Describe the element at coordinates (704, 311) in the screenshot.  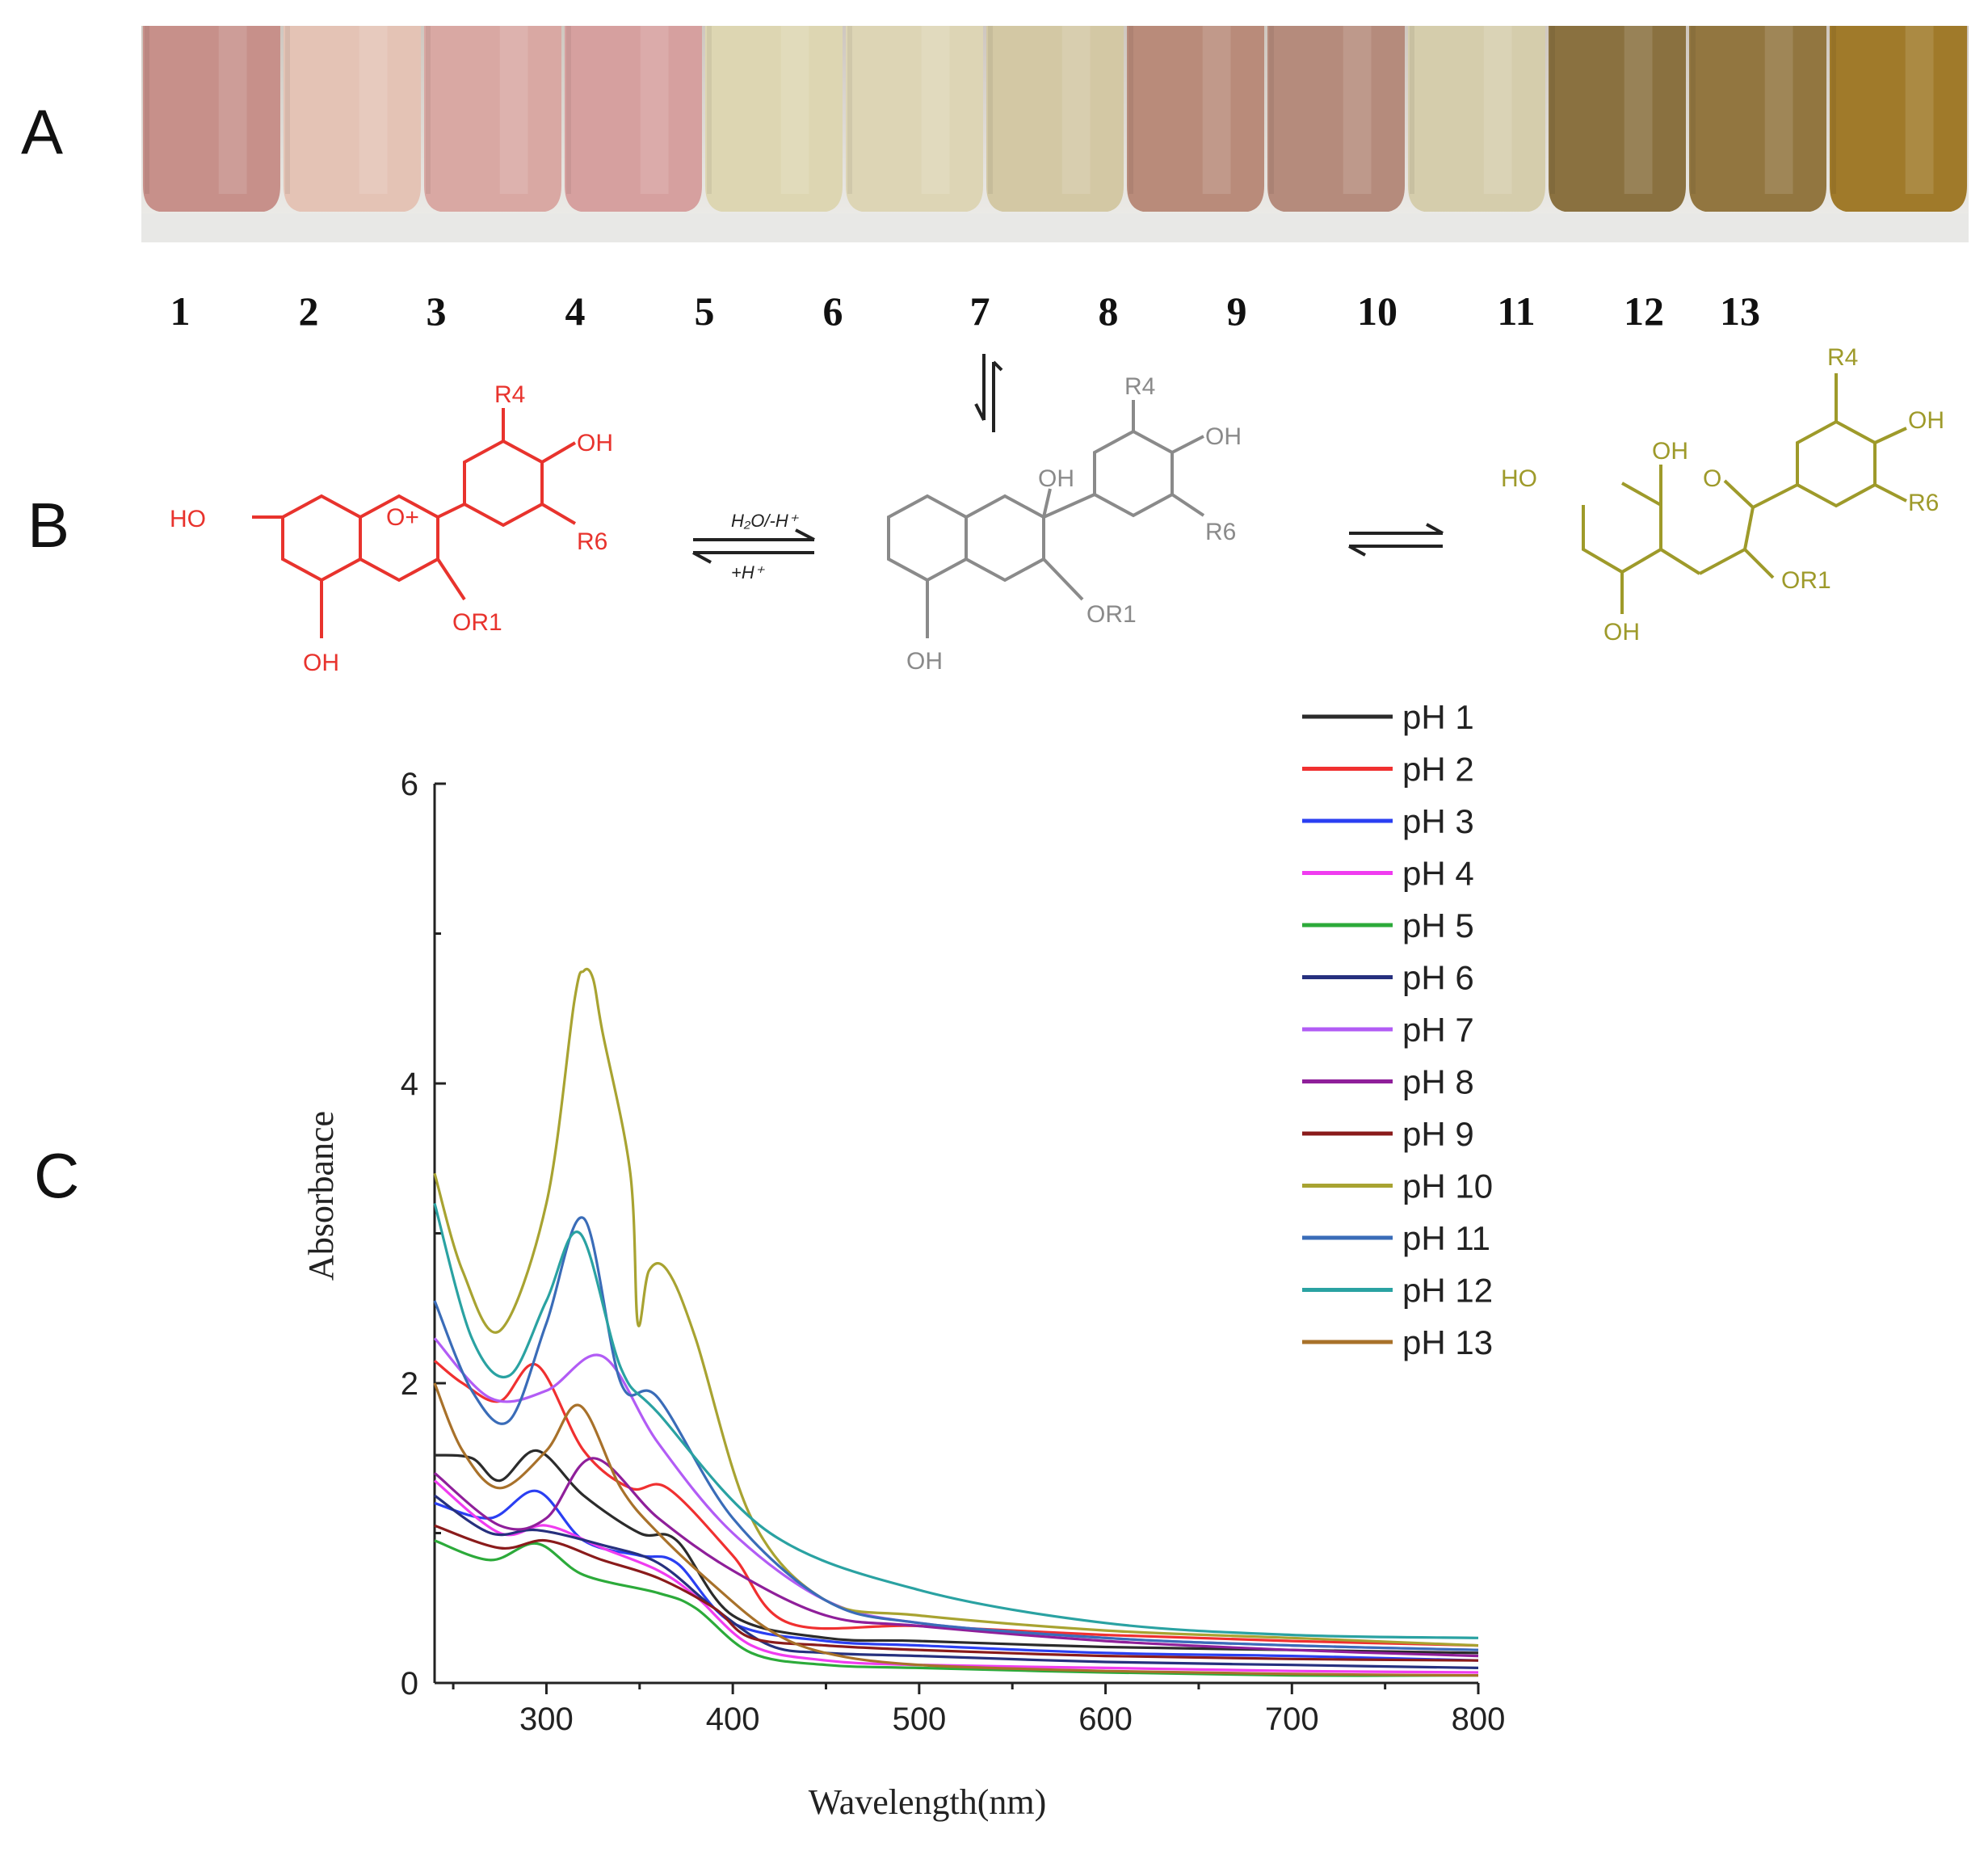
I see `tube-number: 5` at that location.